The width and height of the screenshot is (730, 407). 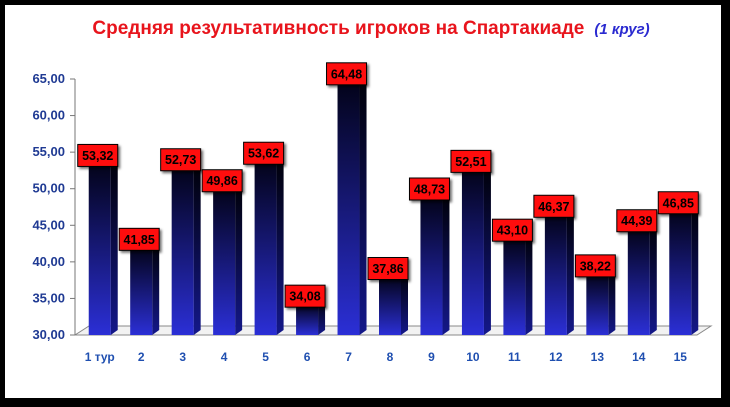 What do you see at coordinates (265, 357) in the screenshot?
I see `x-tick-label: 5` at bounding box center [265, 357].